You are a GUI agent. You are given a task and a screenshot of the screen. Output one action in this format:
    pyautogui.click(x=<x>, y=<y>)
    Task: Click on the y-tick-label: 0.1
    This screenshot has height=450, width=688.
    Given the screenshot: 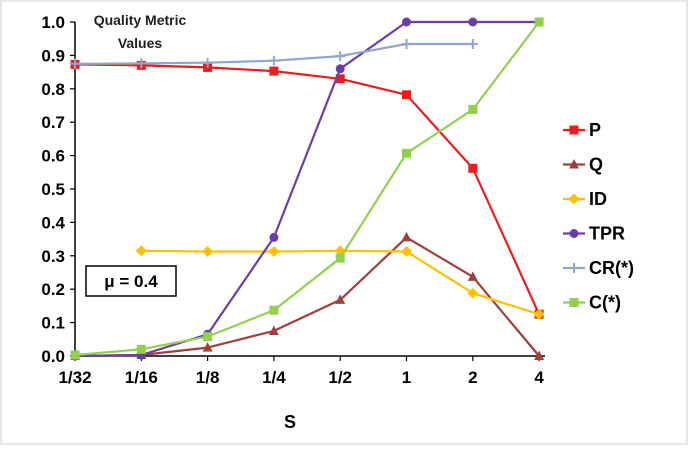 What is the action you would take?
    pyautogui.click(x=53, y=323)
    